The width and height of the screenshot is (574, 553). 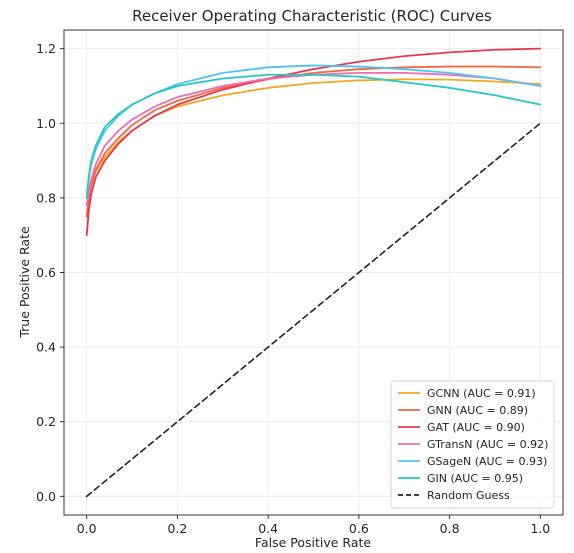 What do you see at coordinates (24, 282) in the screenshot?
I see `y-axis-label: True Positive Rate` at bounding box center [24, 282].